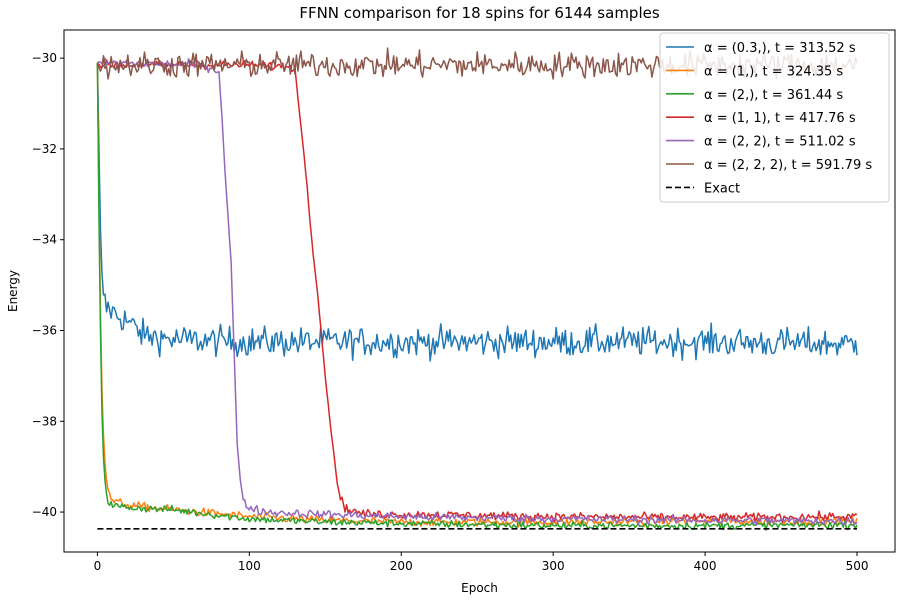 Image resolution: width=900 pixels, height=600 pixels. What do you see at coordinates (44, 330) in the screenshot?
I see `y-tick-label: −36` at bounding box center [44, 330].